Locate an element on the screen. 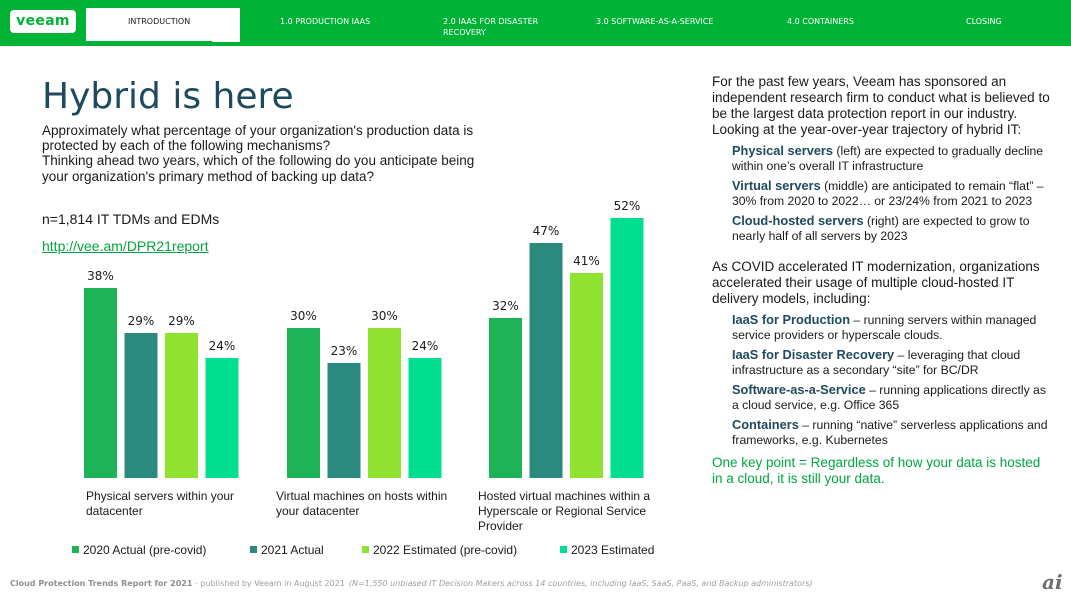 The width and height of the screenshot is (1071, 600). category-label-line: Hyperscale or Regional Service is located at coordinates (562, 511).